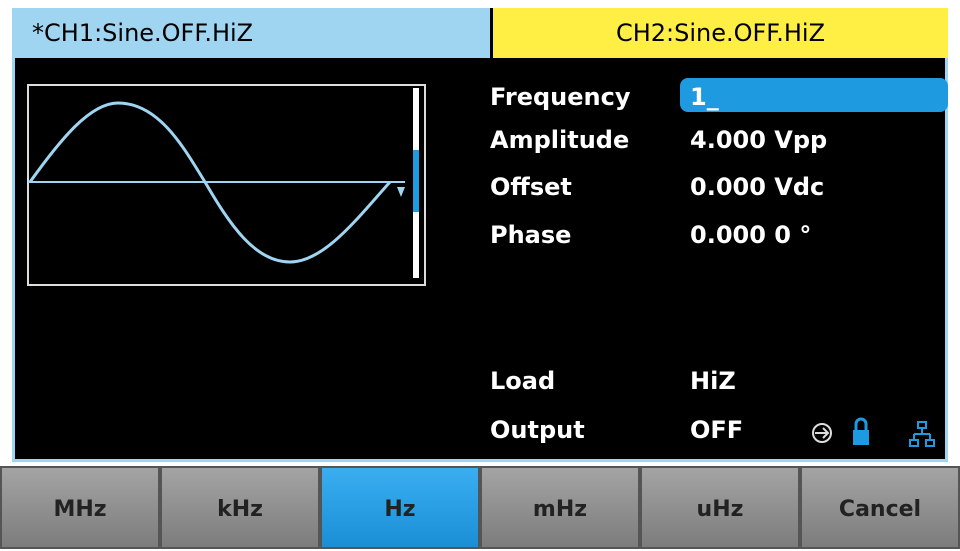 The height and width of the screenshot is (551, 960). Describe the element at coordinates (751, 235) in the screenshot. I see `parameter-value: 0.000 0 °` at that location.